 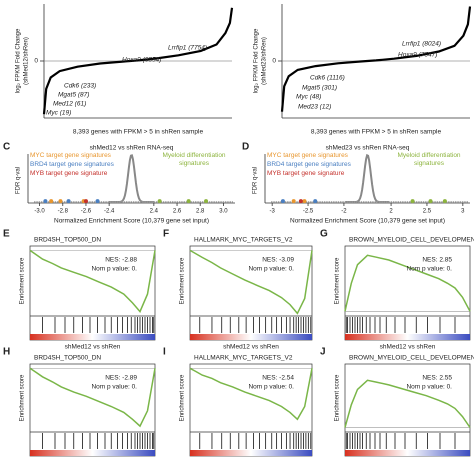 I want to click on gene-annotation: Lrrfip1 (8024), so click(x=421, y=44).